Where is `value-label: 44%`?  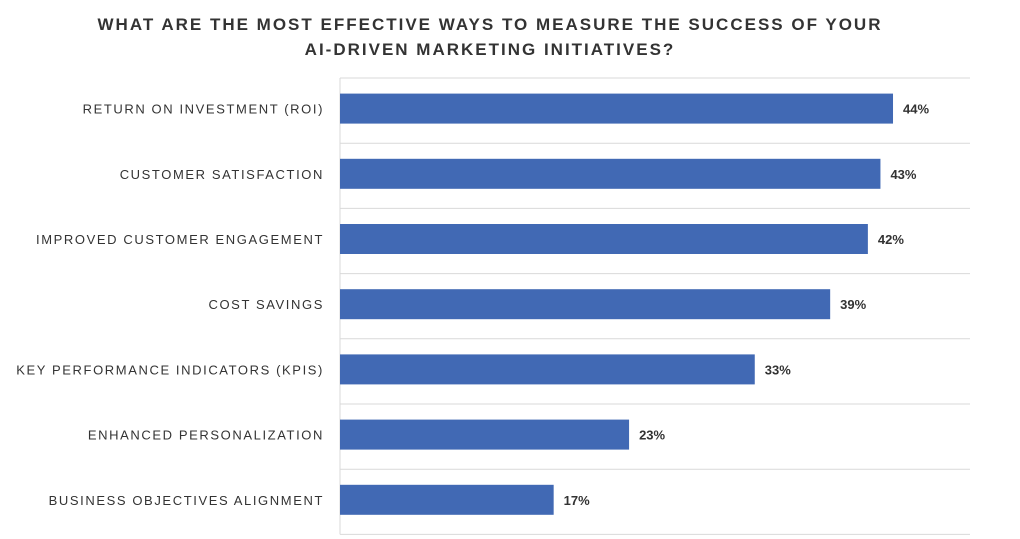
value-label: 44% is located at coordinates (916, 109).